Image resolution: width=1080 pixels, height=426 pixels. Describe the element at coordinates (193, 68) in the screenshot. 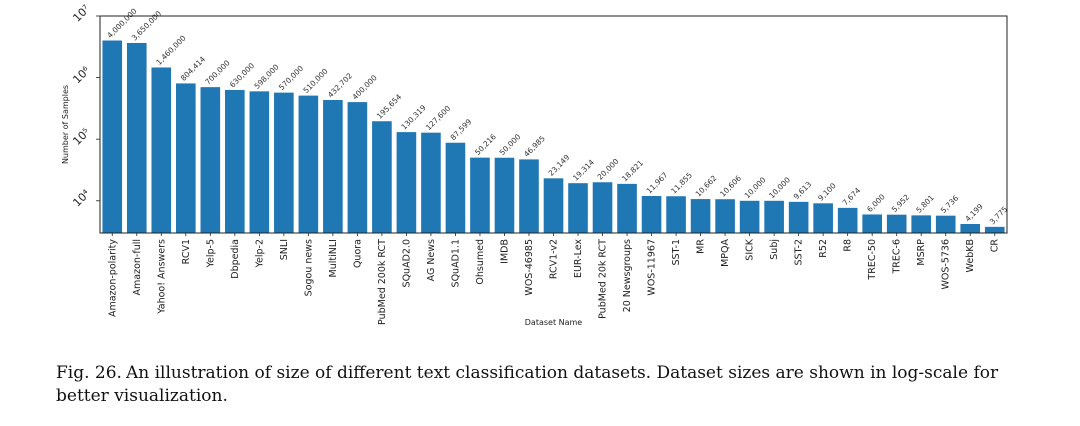

I see `data-label: 804,414` at that location.